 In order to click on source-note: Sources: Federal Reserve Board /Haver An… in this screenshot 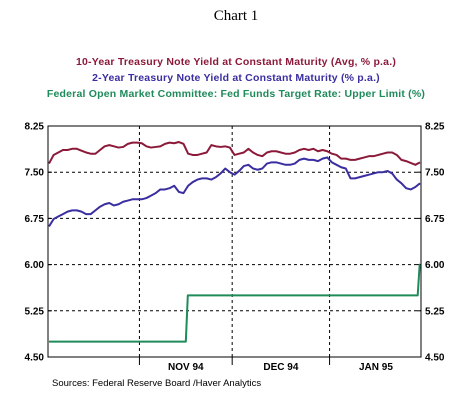, I will do `click(156, 383)`.